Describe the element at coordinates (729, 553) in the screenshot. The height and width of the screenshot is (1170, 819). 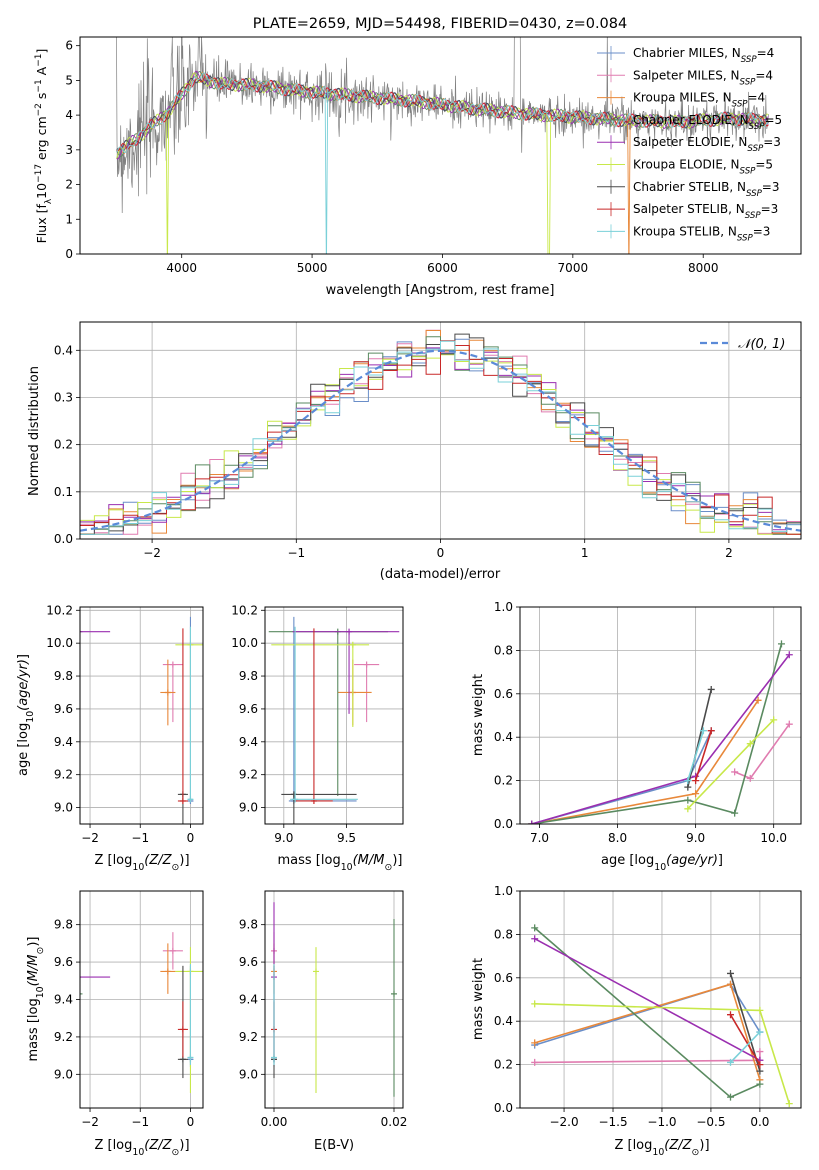
I see `x-tick-label: 2` at that location.